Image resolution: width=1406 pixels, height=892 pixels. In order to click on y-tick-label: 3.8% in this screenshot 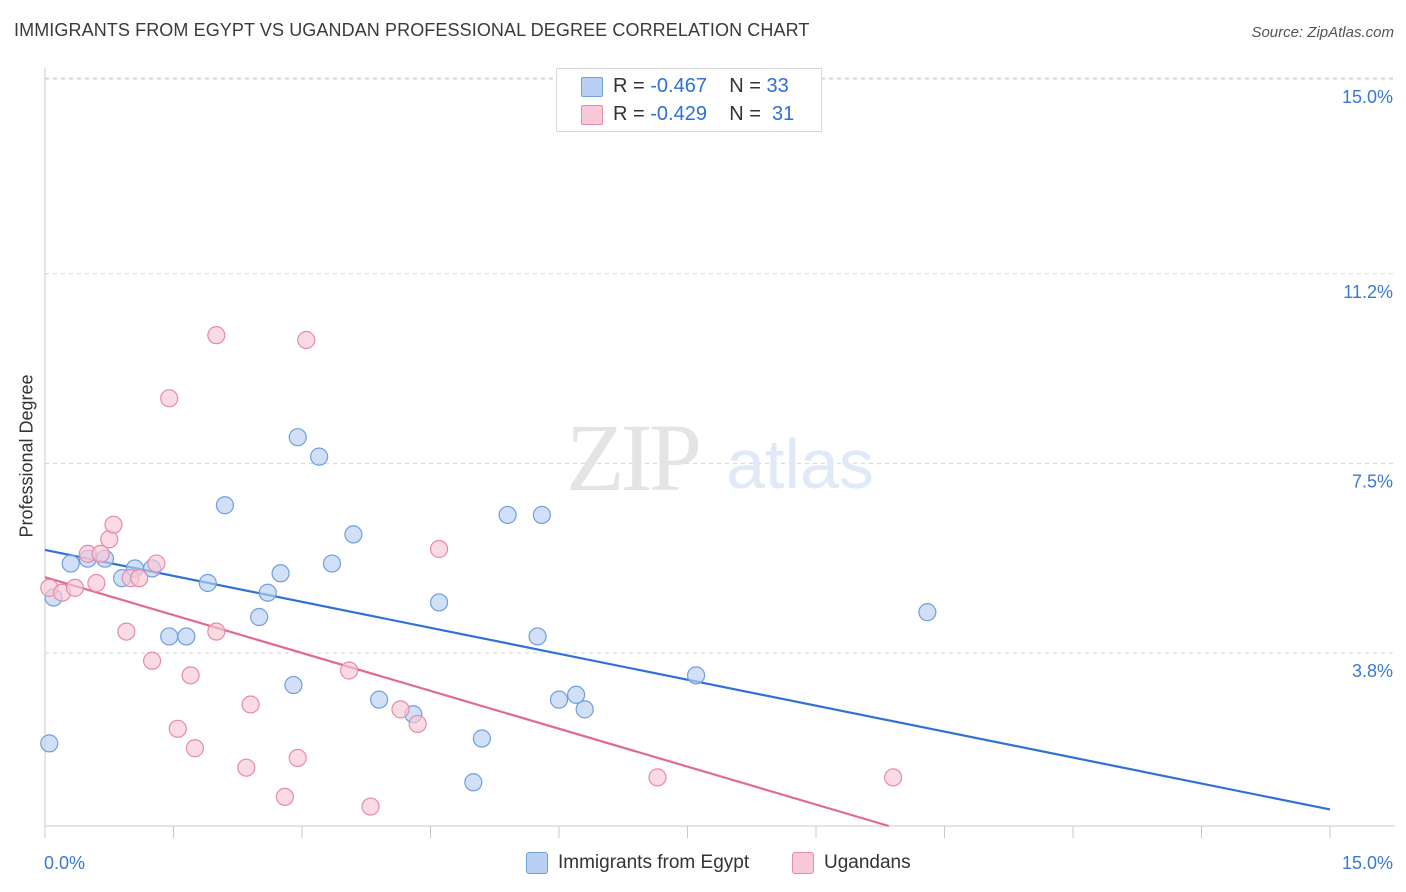, I will do `click(1372, 671)`.